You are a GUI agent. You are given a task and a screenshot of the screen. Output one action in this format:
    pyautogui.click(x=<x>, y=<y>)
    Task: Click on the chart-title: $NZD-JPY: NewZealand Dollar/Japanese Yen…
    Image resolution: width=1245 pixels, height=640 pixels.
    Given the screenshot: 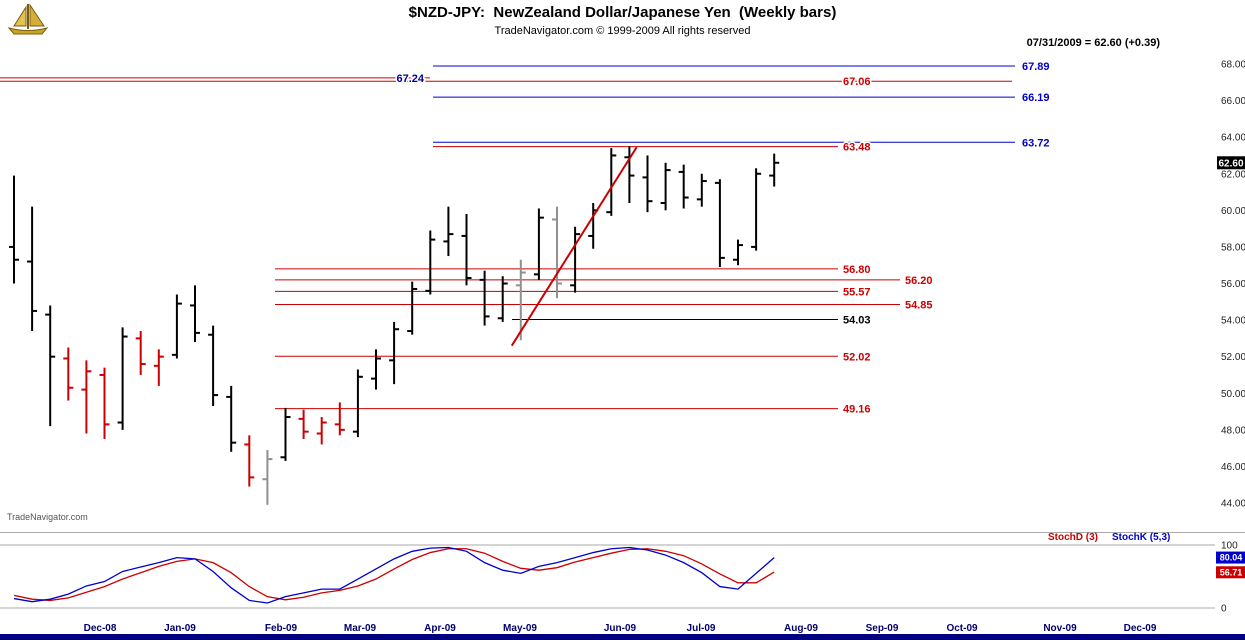 What is the action you would take?
    pyautogui.click(x=622, y=12)
    